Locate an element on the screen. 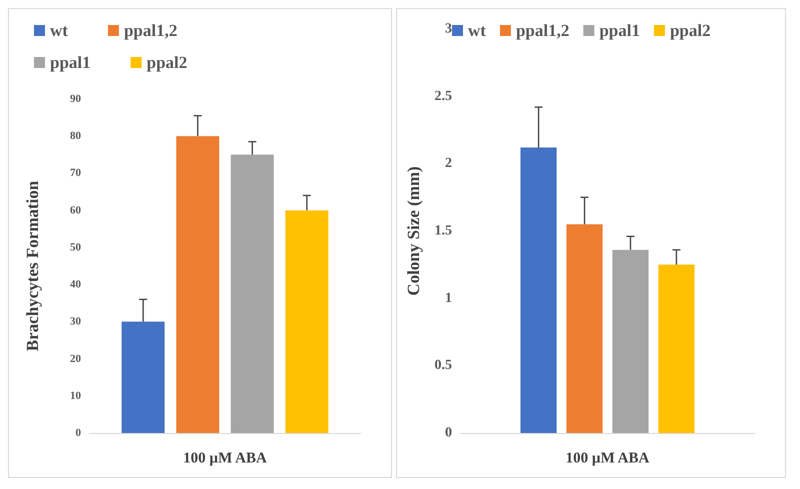 Image resolution: width=800 pixels, height=489 pixels. y-tick-label: 2.5 is located at coordinates (443, 96).